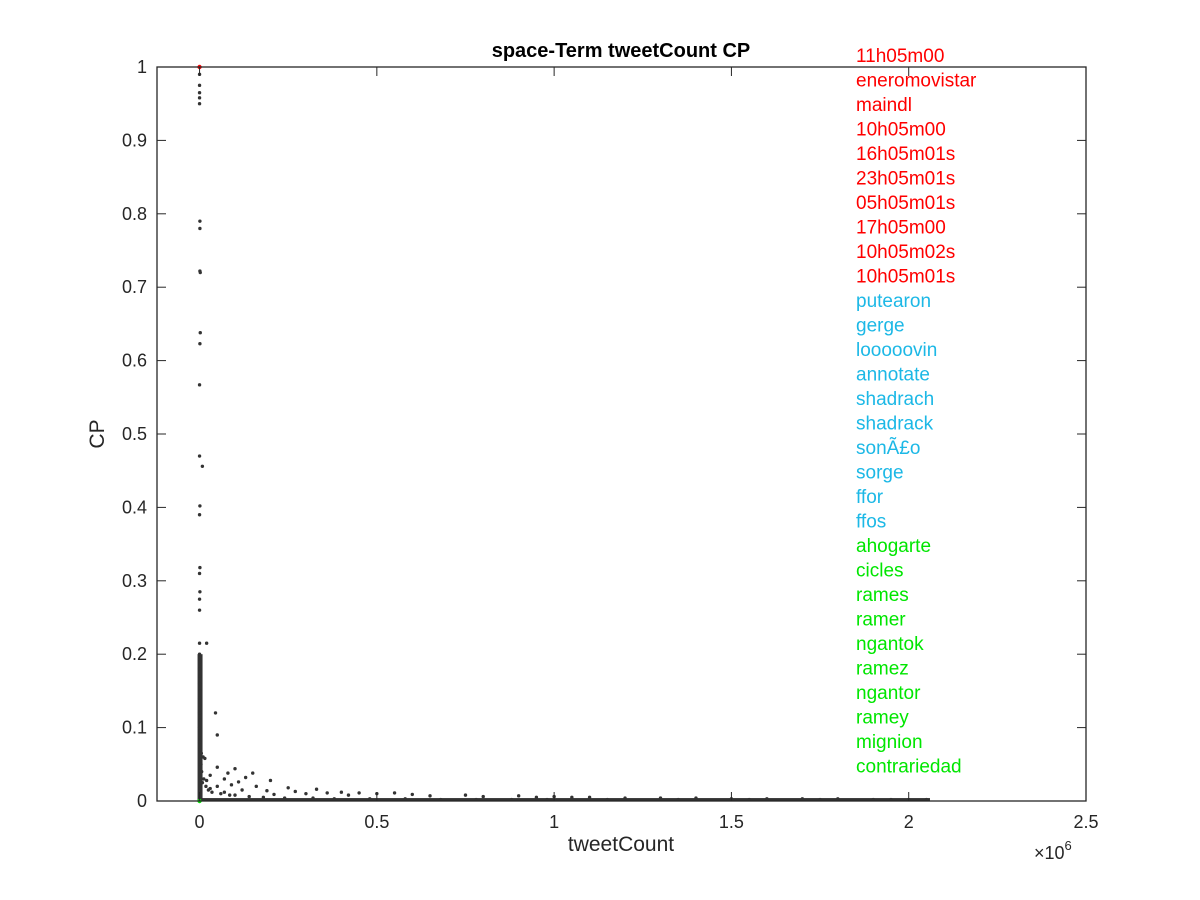 The width and height of the screenshot is (1200, 900). What do you see at coordinates (882, 718) in the screenshot?
I see `term-label: ramey` at bounding box center [882, 718].